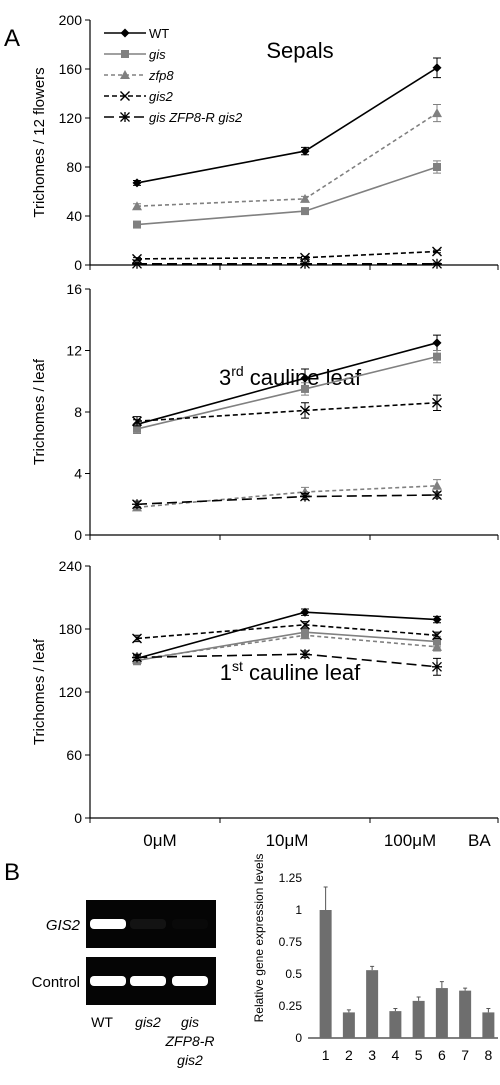  Describe the element at coordinates (12, 38) in the screenshot. I see `panel-label-a: A` at that location.